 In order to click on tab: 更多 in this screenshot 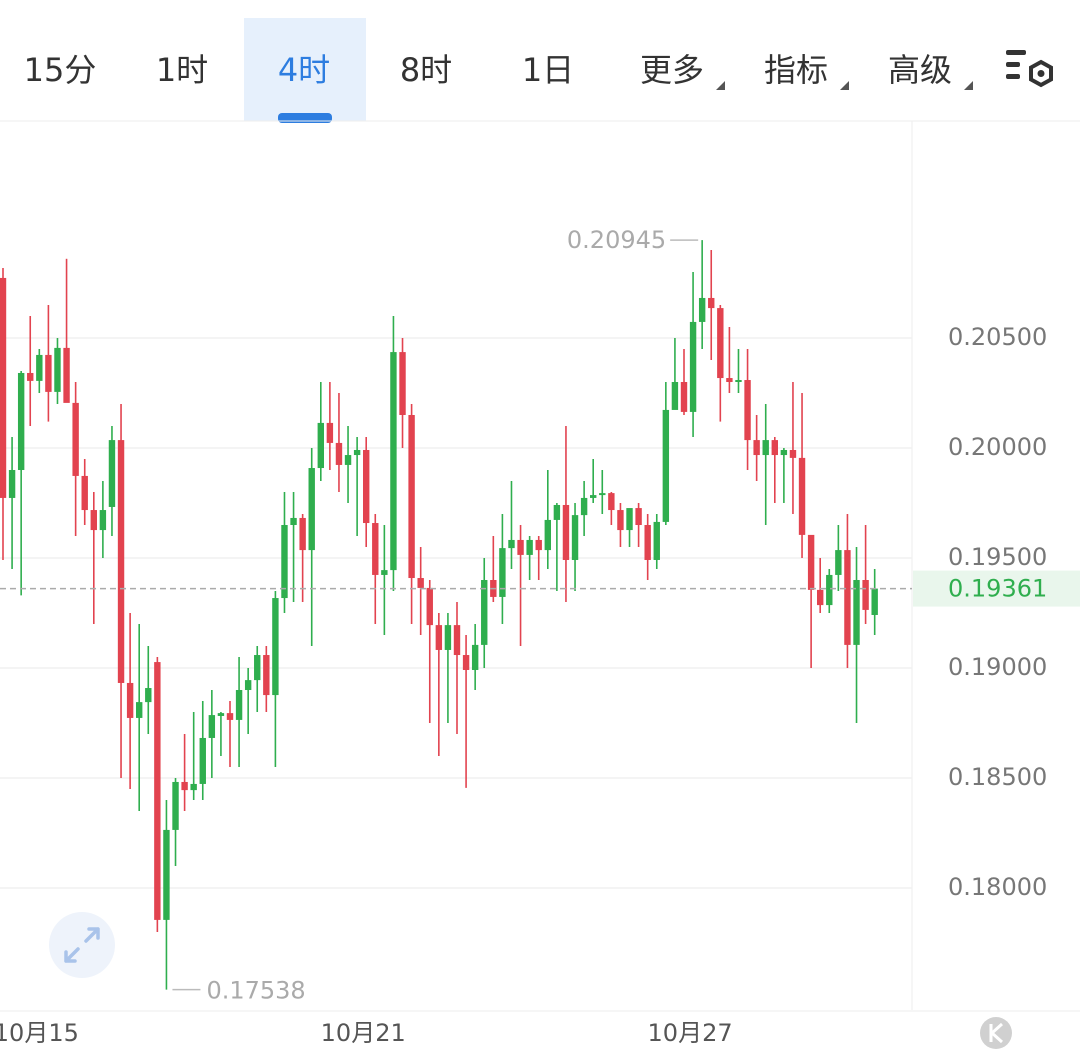, I will do `click(672, 70)`.